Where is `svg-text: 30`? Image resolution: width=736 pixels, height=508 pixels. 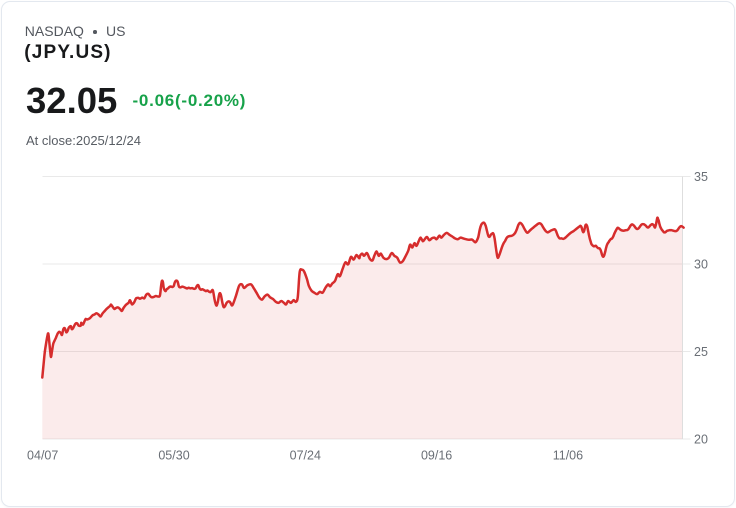
svg-text: 30 is located at coordinates (701, 264).